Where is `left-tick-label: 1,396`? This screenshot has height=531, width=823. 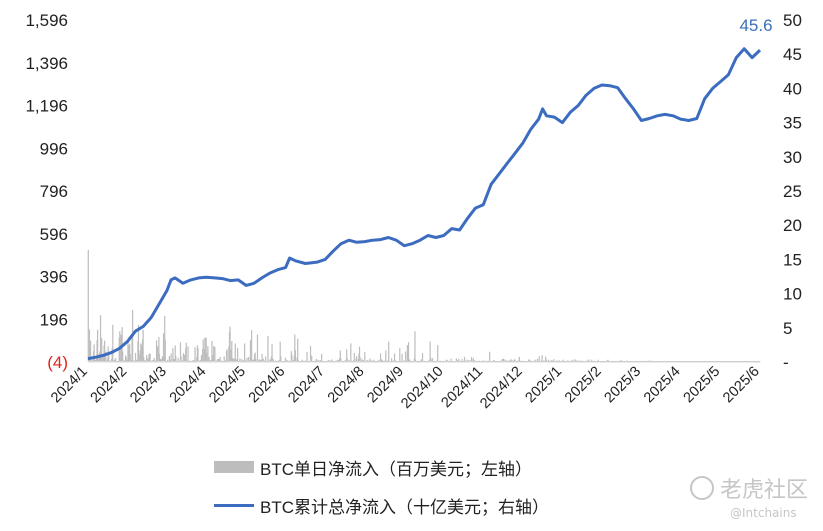
left-tick-label: 1,396 is located at coordinates (46, 63).